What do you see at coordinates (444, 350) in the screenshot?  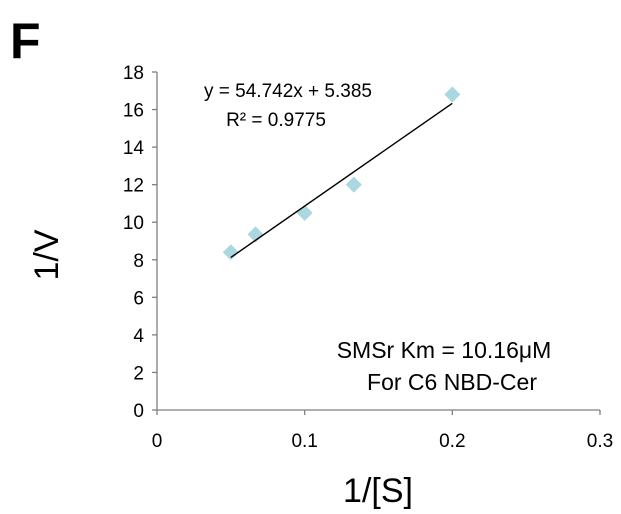 I see `km-note-line1: SMSr Km = 10.16μM` at bounding box center [444, 350].